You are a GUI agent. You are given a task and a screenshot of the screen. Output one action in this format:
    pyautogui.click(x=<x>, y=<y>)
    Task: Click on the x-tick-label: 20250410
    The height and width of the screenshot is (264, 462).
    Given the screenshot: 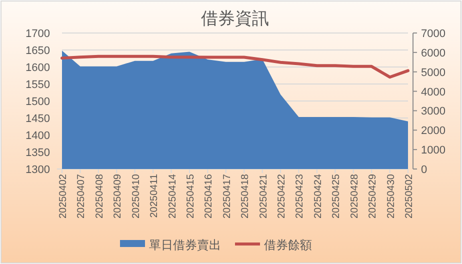 What is the action you would take?
    pyautogui.click(x=136, y=196)
    